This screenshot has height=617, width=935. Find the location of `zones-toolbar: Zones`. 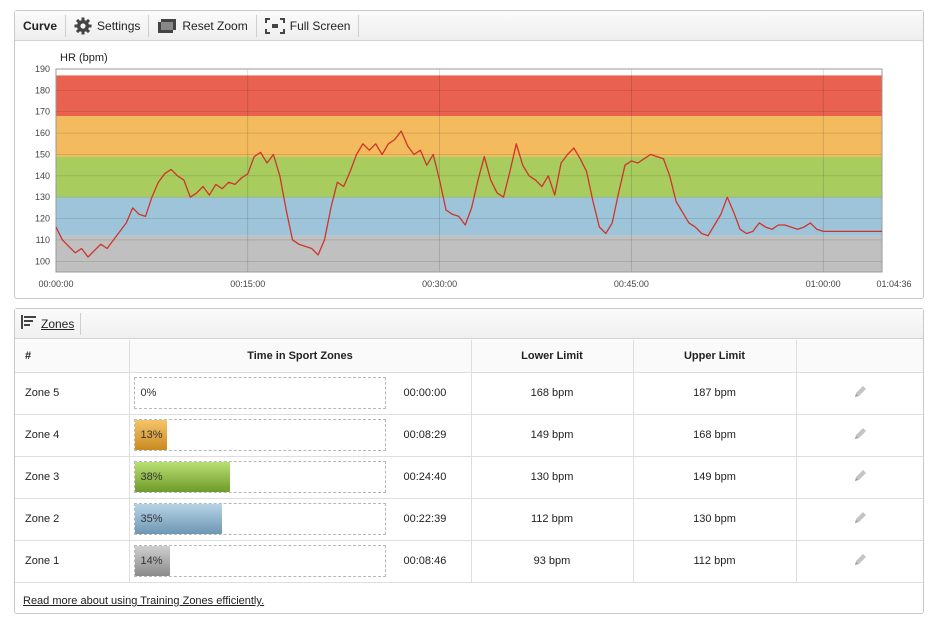

zones-toolbar: Zones is located at coordinates (469, 324).